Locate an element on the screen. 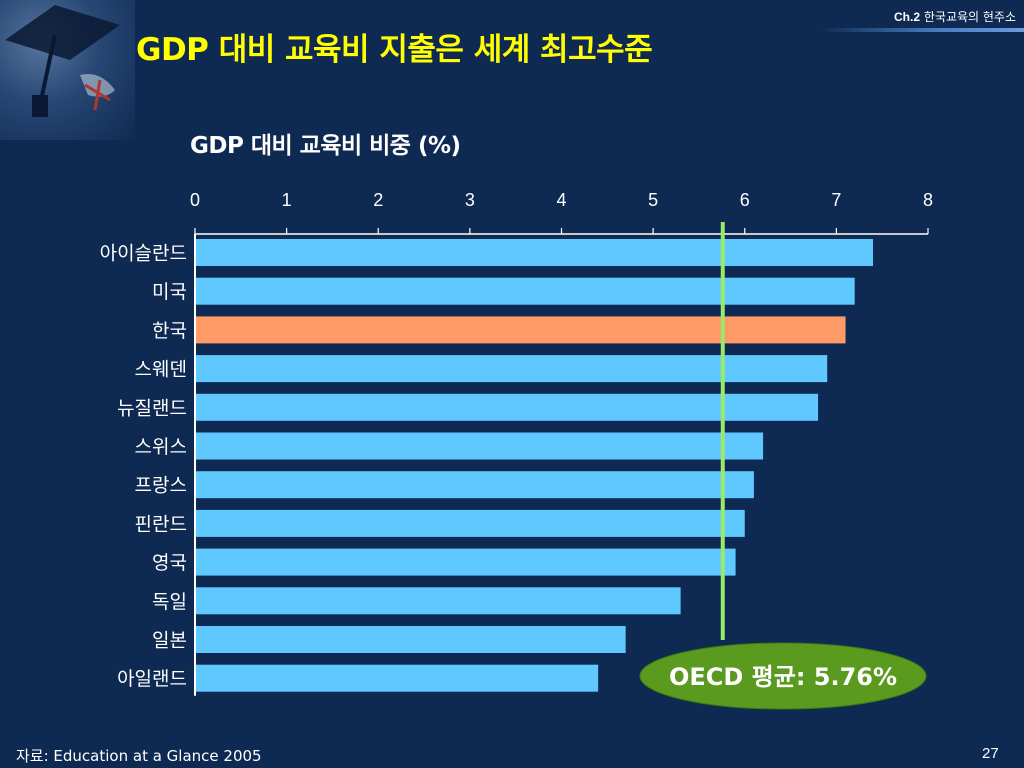  category-label: 아일랜드 is located at coordinates (152, 679).